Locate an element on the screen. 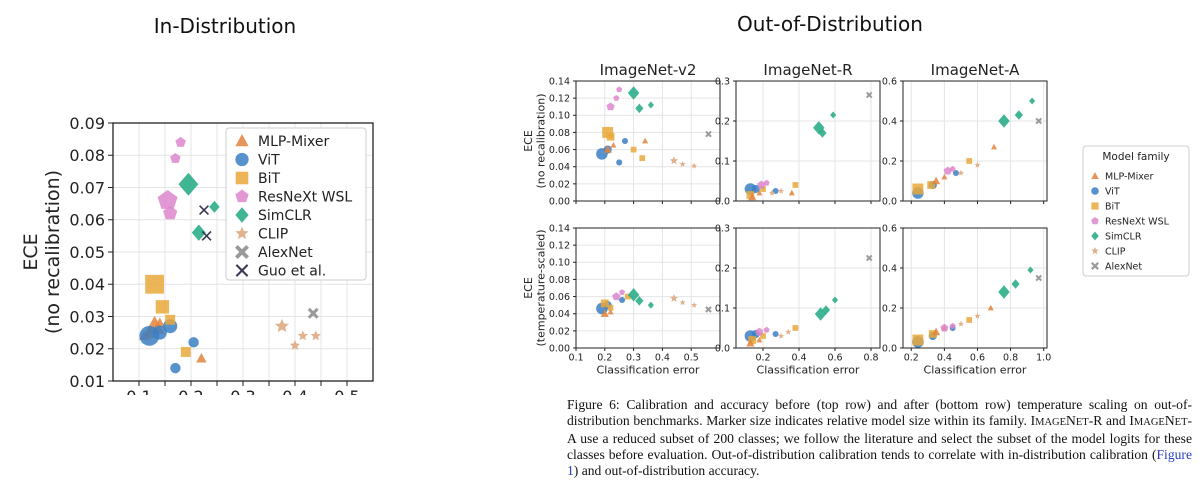 The image size is (1198, 498). legend-label: SimCLR is located at coordinates (1123, 237).